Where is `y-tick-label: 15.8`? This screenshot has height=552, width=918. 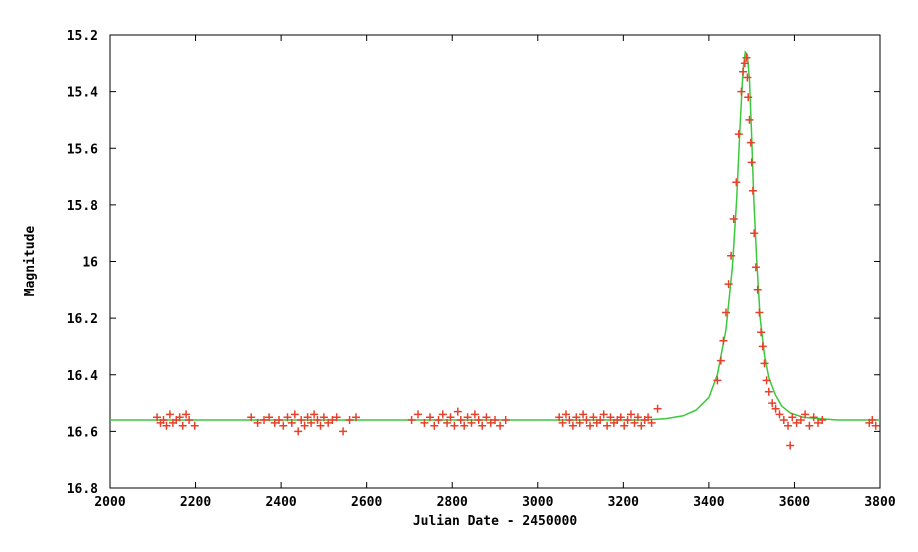 y-tick-label: 15.8 is located at coordinates (82, 206).